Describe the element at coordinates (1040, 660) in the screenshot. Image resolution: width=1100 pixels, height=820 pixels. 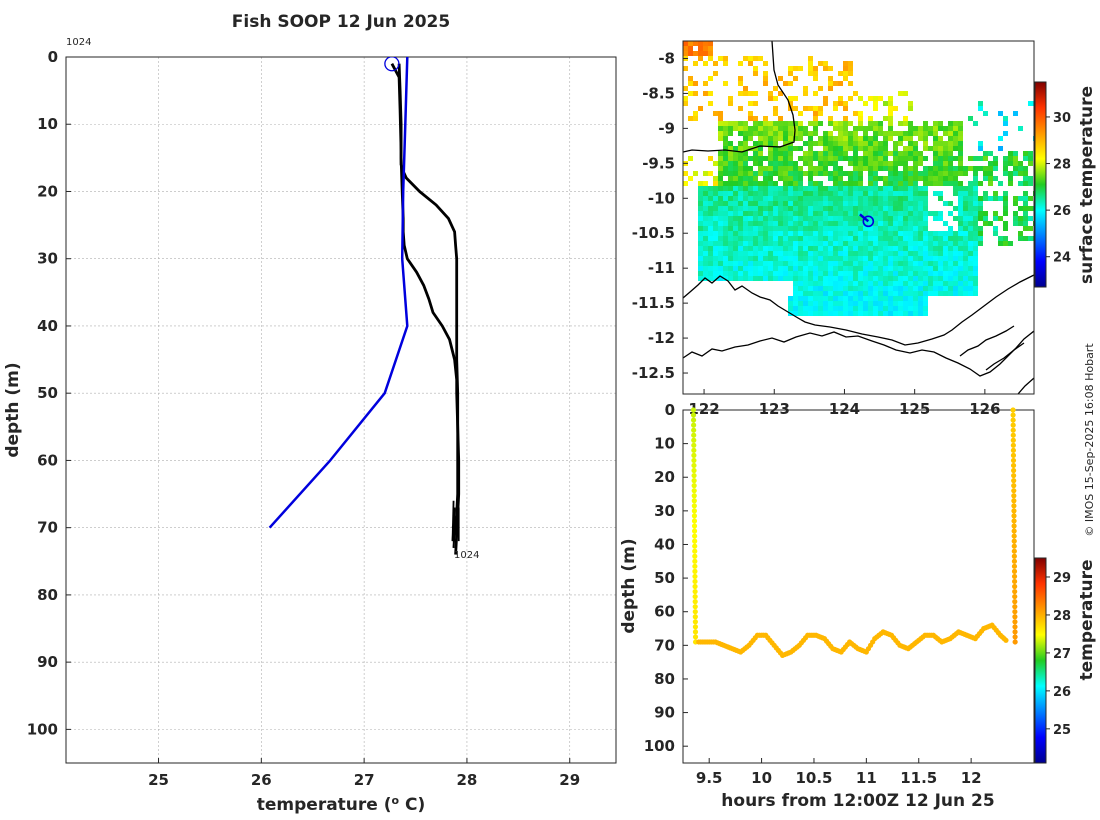
I see `temperature-colorbar` at that location.